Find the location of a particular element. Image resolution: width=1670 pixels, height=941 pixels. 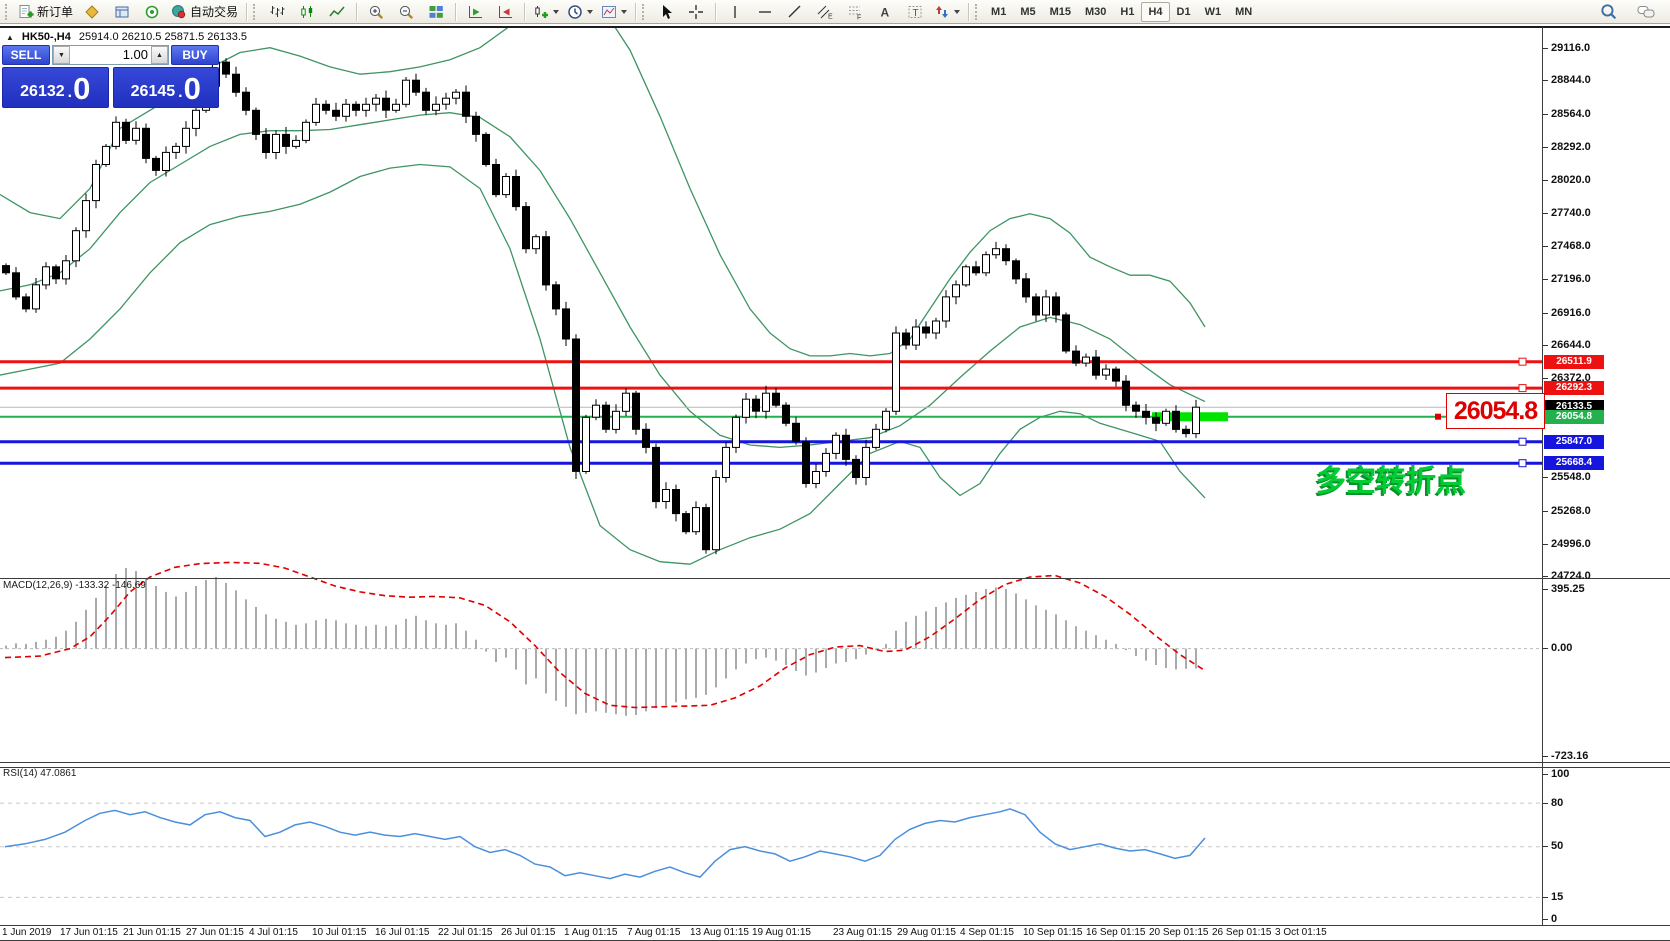

trendline-tool is located at coordinates (795, 12).